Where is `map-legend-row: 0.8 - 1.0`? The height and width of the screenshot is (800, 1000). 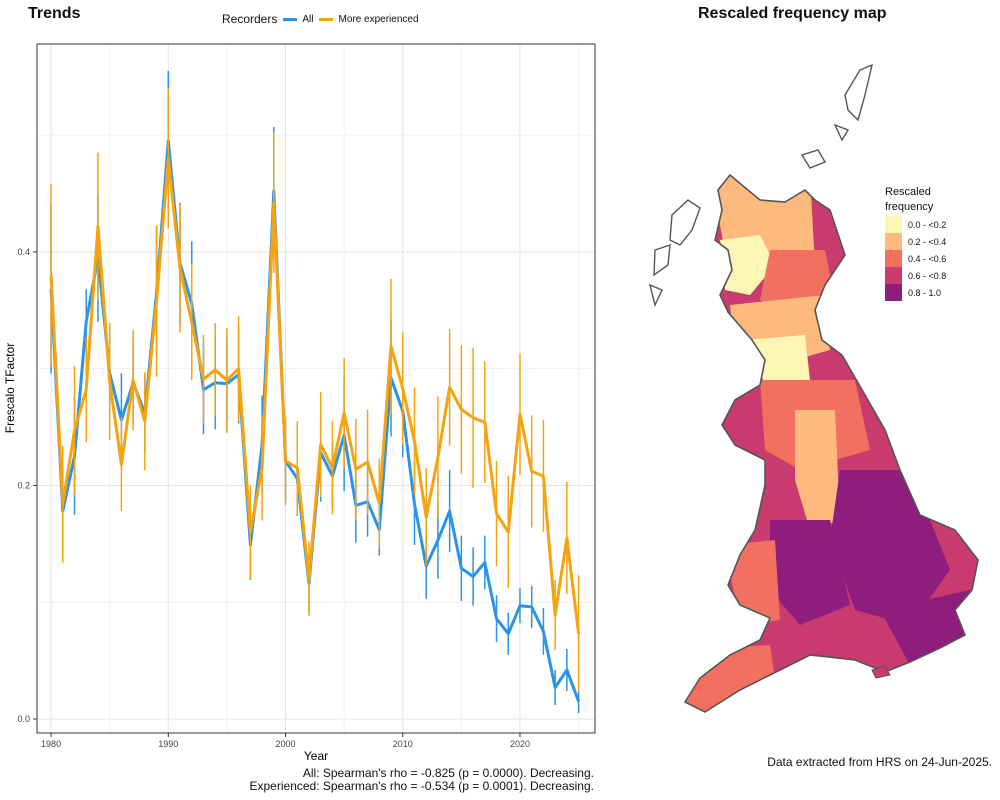 map-legend-row: 0.8 - 1.0 is located at coordinates (915, 292).